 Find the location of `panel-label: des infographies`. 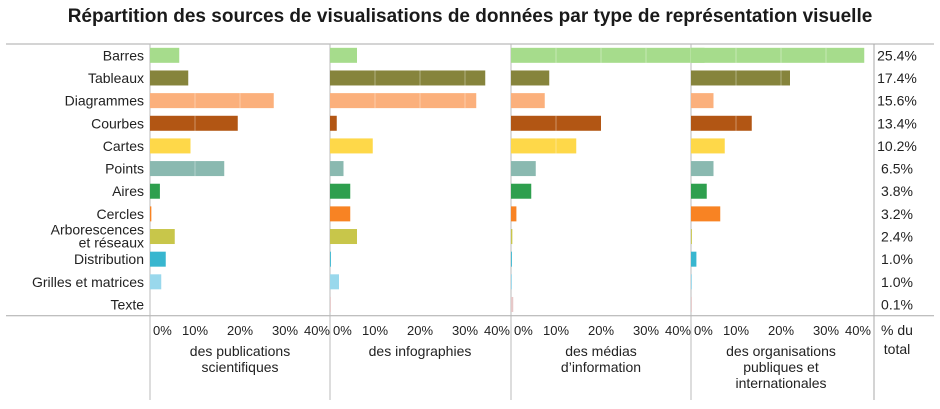

panel-label: des infographies is located at coordinates (420, 351).